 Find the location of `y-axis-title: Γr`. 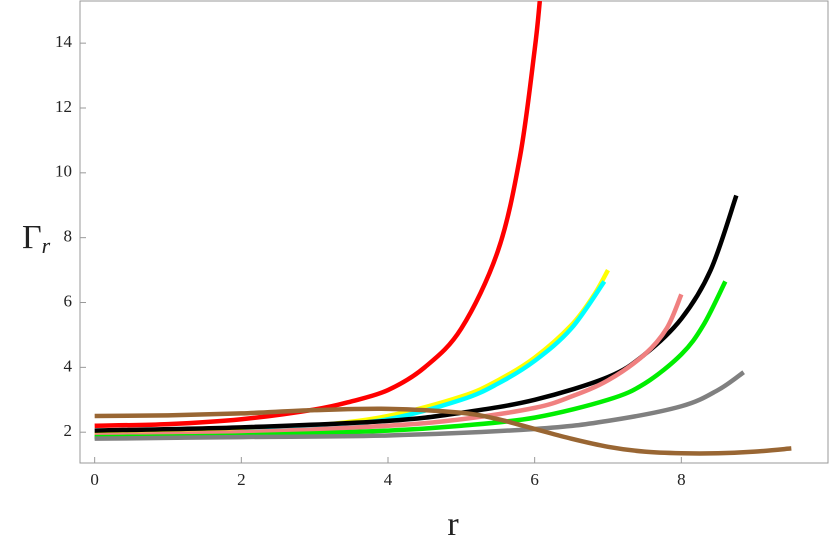

y-axis-title: Γr is located at coordinates (36, 238).